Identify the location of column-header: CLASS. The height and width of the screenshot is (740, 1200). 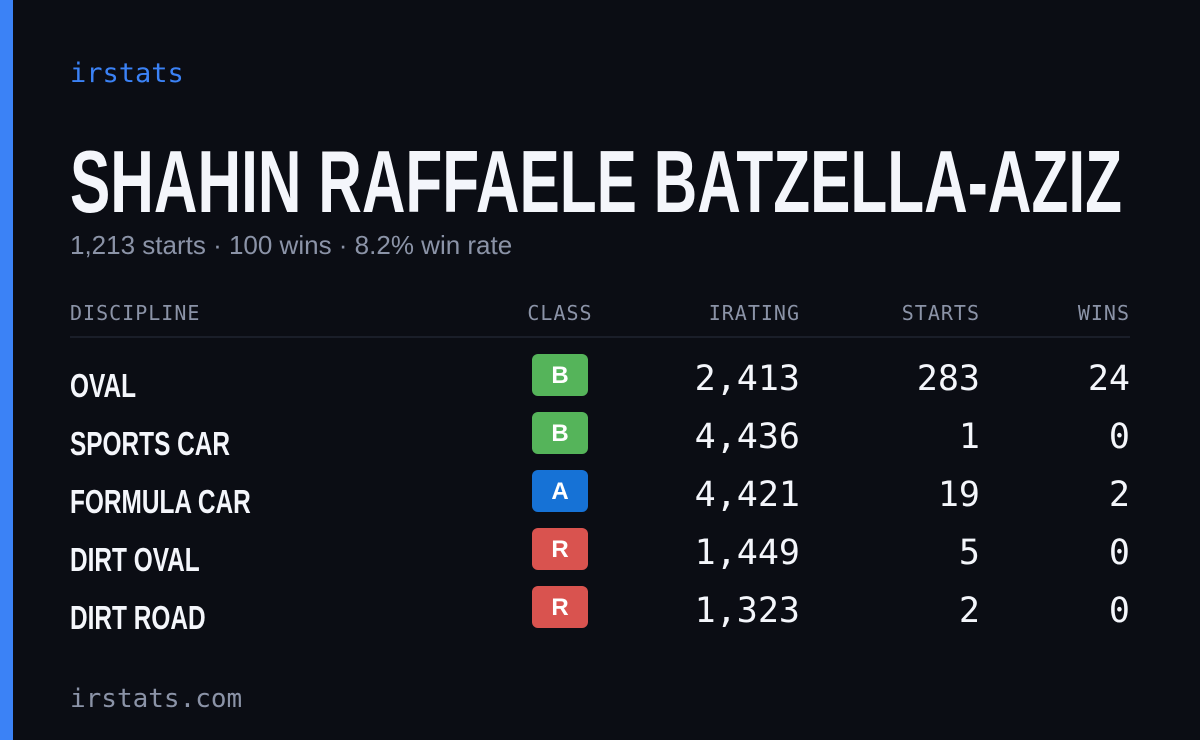
(559, 313).